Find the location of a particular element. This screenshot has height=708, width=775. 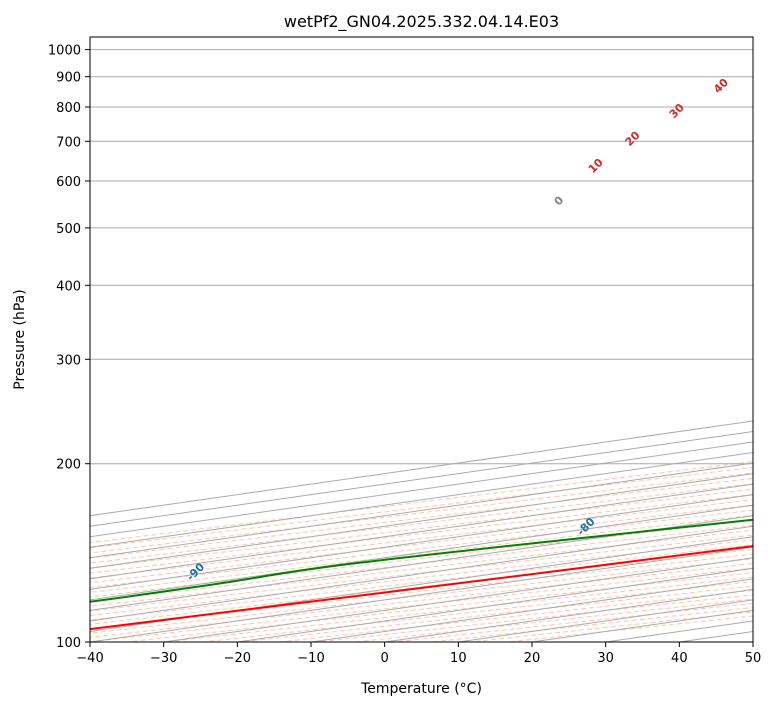

y-tick-label: 600 is located at coordinates (68, 182).